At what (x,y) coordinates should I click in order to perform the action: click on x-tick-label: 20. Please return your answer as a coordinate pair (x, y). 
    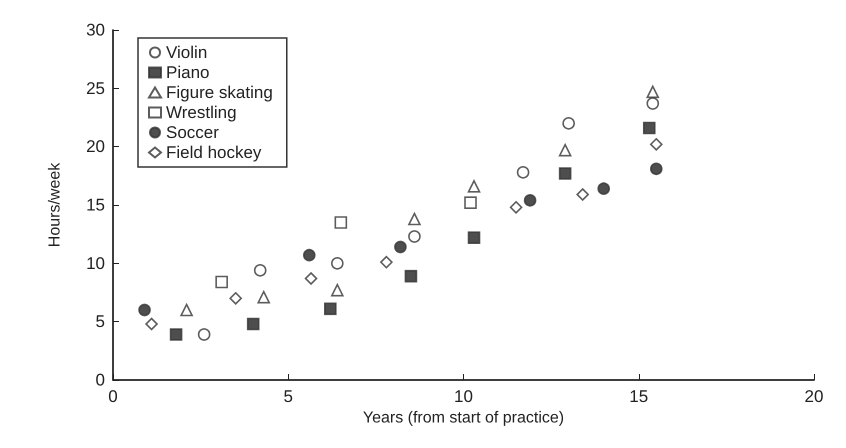
    Looking at the image, I should click on (814, 396).